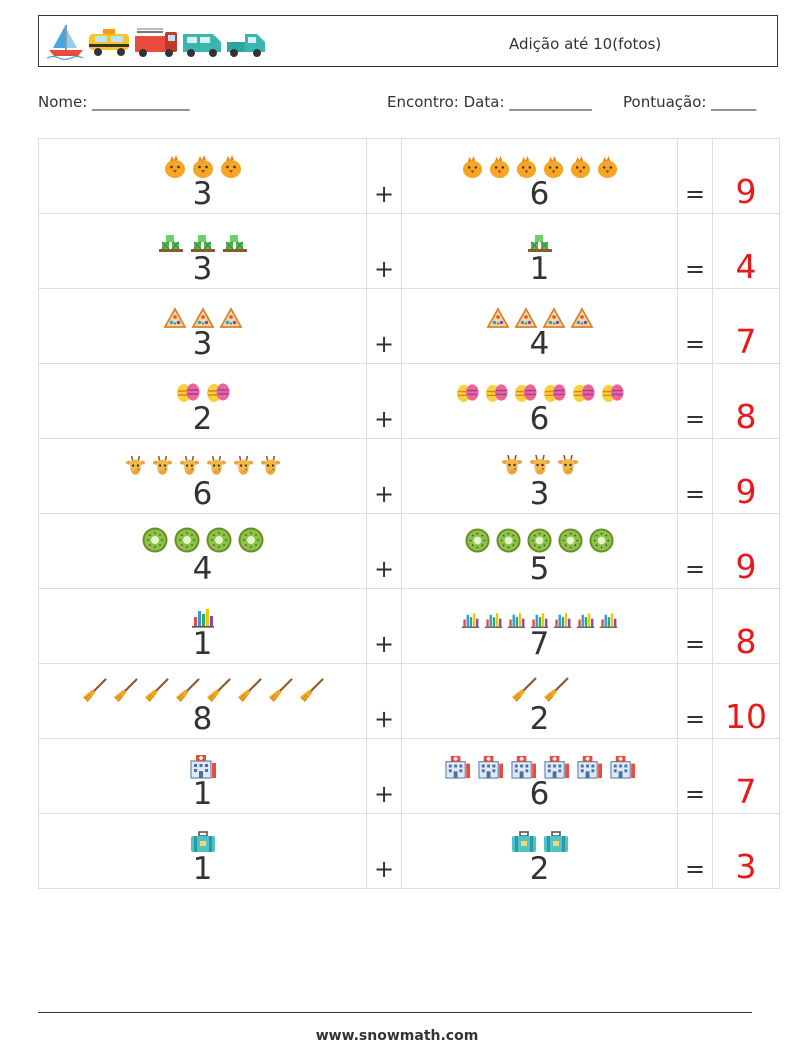 This screenshot has height=1053, width=794. Describe the element at coordinates (746, 251) in the screenshot. I see `answer-cell: 4` at that location.